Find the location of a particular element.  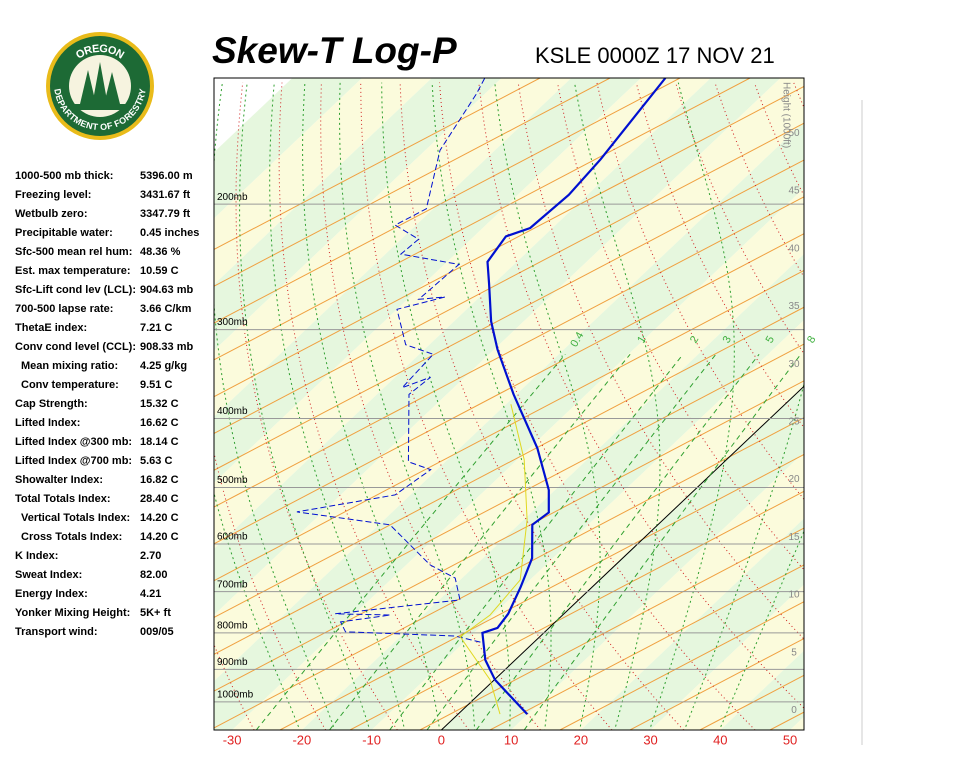

pressure-label: 400mb is located at coordinates (232, 411).